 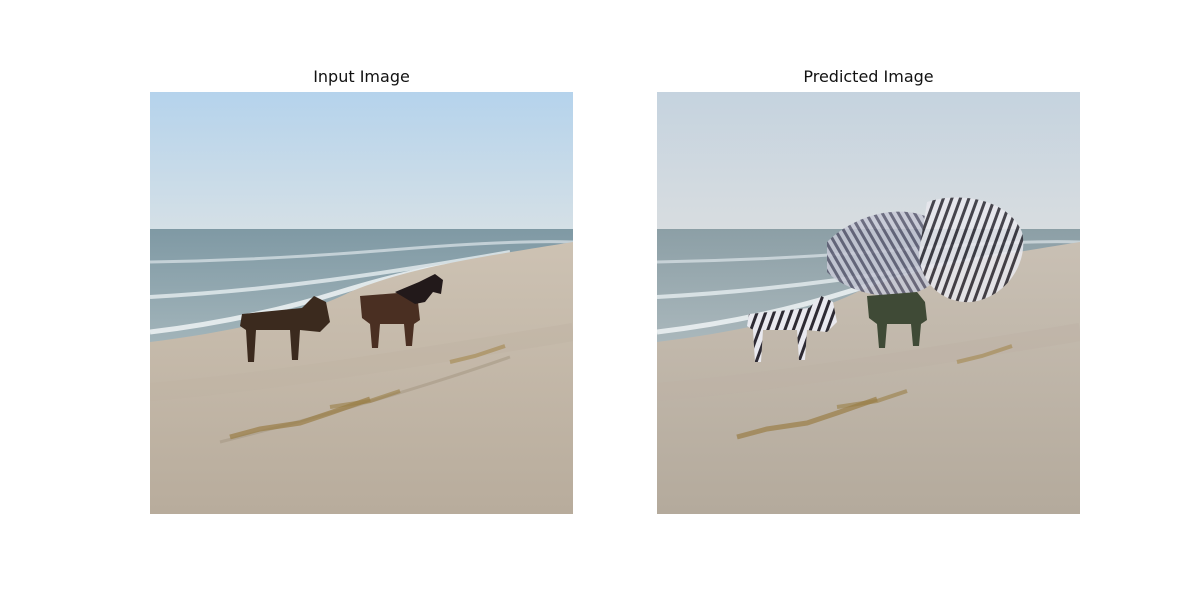 What do you see at coordinates (868, 76) in the screenshot?
I see `predicted-image-title: Predicted Image` at bounding box center [868, 76].